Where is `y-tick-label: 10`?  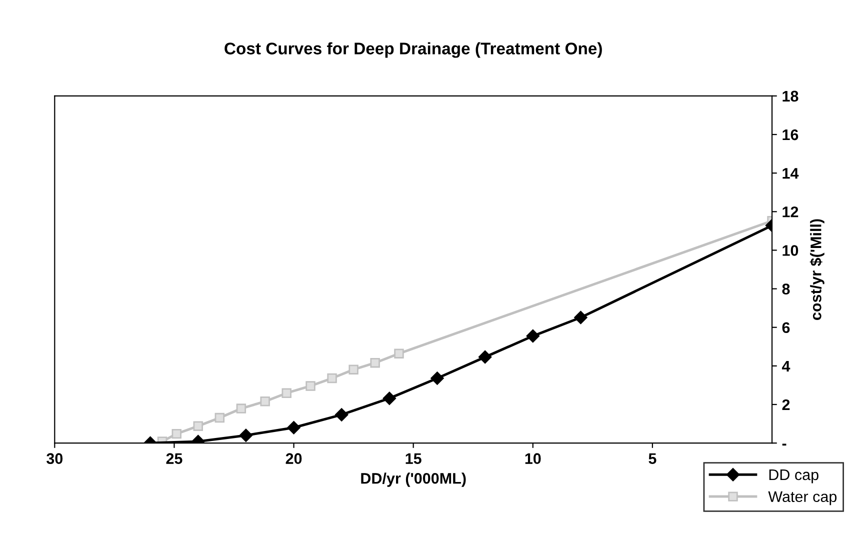 y-tick-label: 10 is located at coordinates (790, 250).